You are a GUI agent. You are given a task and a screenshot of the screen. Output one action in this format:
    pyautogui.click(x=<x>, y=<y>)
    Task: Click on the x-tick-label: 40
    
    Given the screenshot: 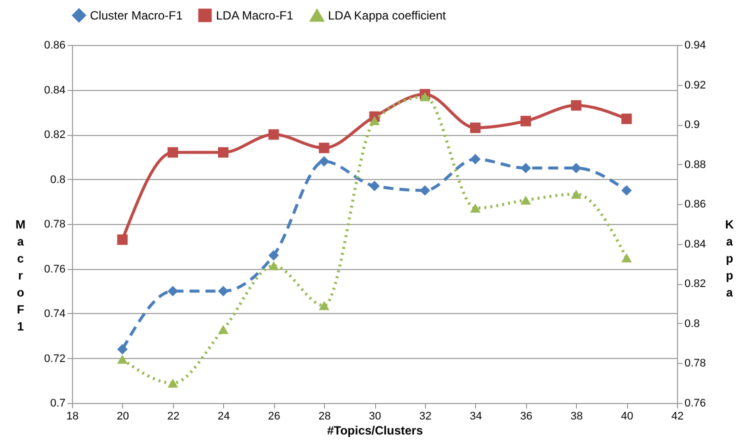 What is the action you would take?
    pyautogui.click(x=627, y=416)
    